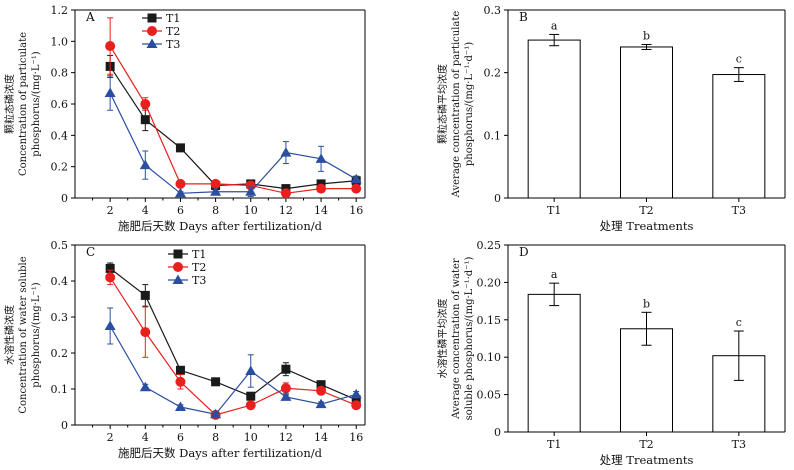 This screenshot has height=470, width=794. I want to click on series-line, so click(233, 119).